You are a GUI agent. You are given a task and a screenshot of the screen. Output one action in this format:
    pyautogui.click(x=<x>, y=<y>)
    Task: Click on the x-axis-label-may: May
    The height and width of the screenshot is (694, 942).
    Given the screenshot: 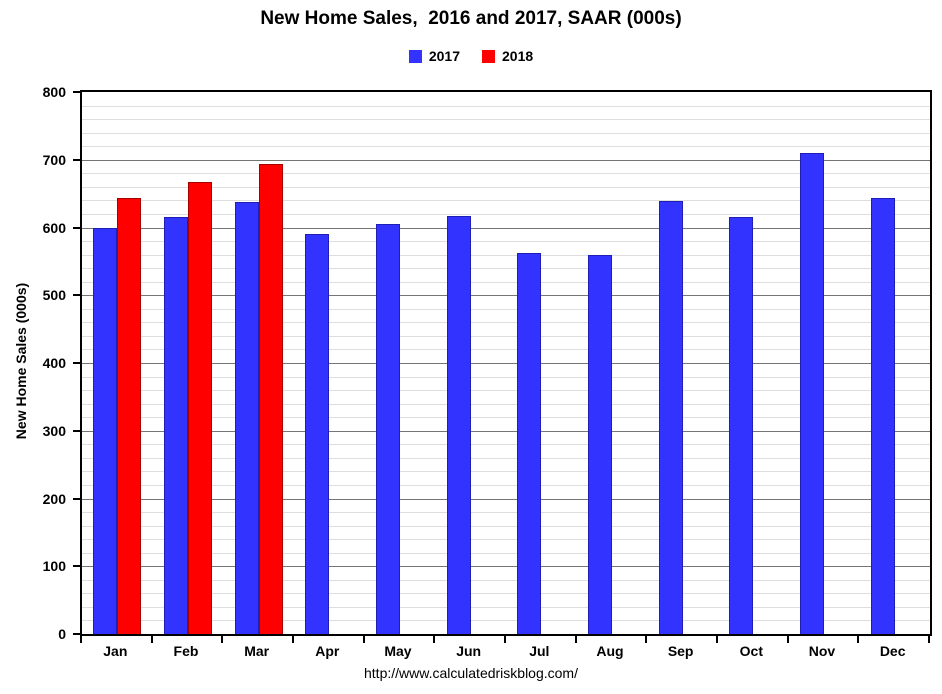 What is the action you would take?
    pyautogui.click(x=398, y=651)
    